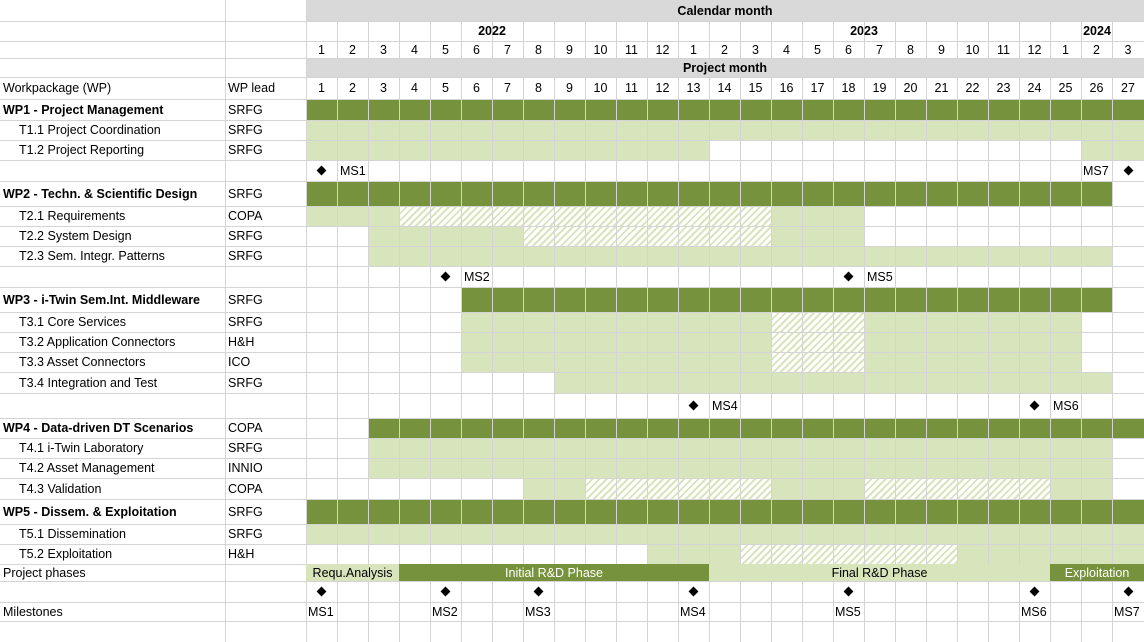 The height and width of the screenshot is (642, 1144). Describe the element at coordinates (100, 193) in the screenshot. I see `workpackage-name: WP2 - Techn. & Scientific Design` at that location.